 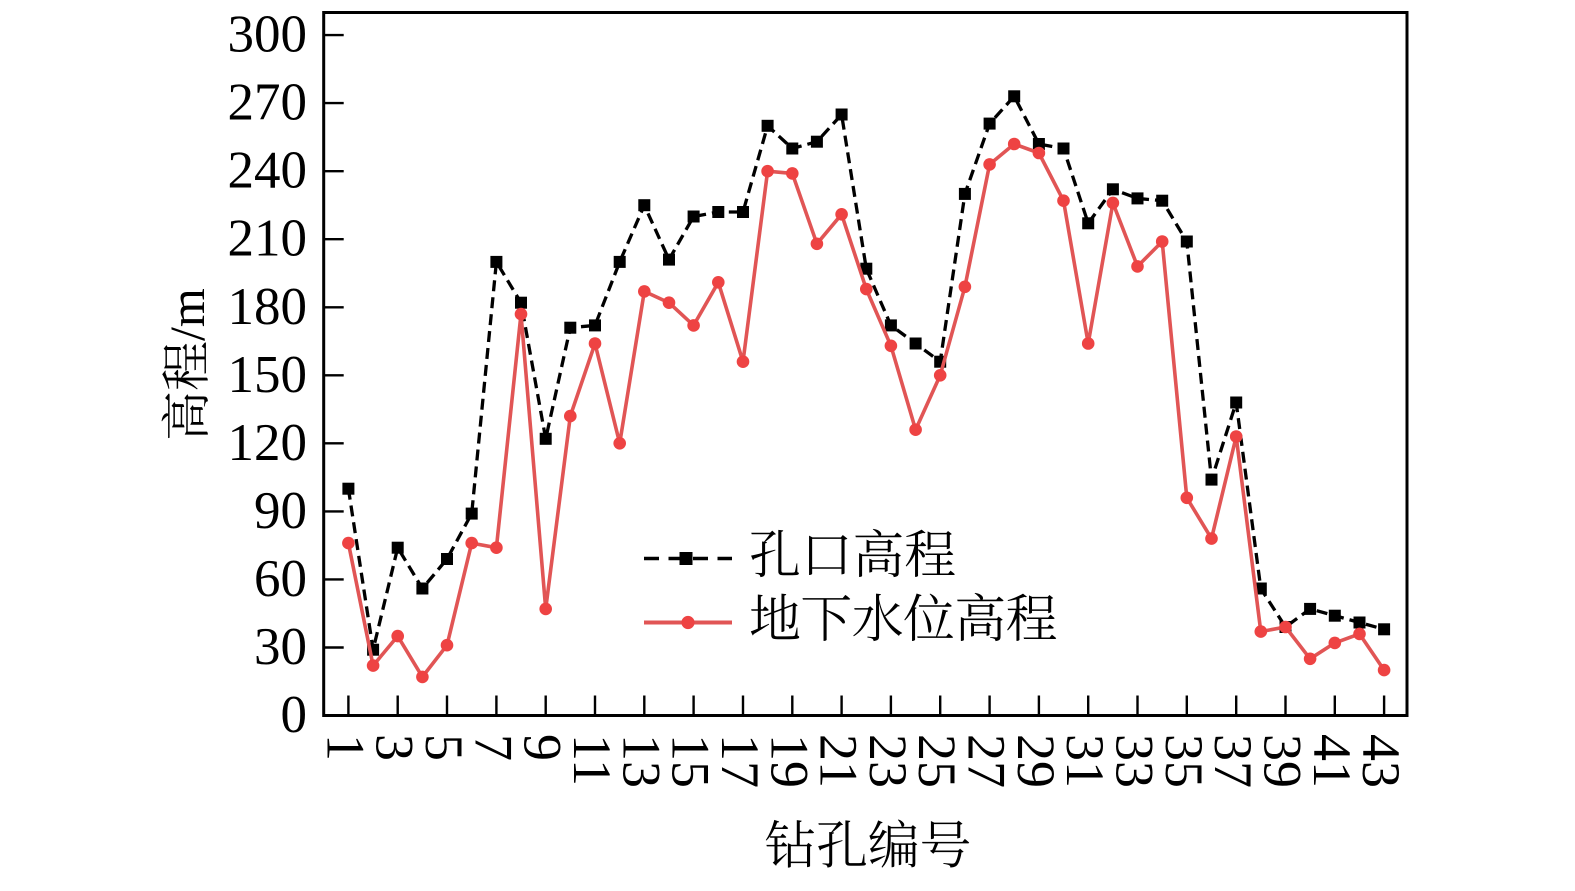 I want to click on svg-text: 21, so click(x=839, y=761).